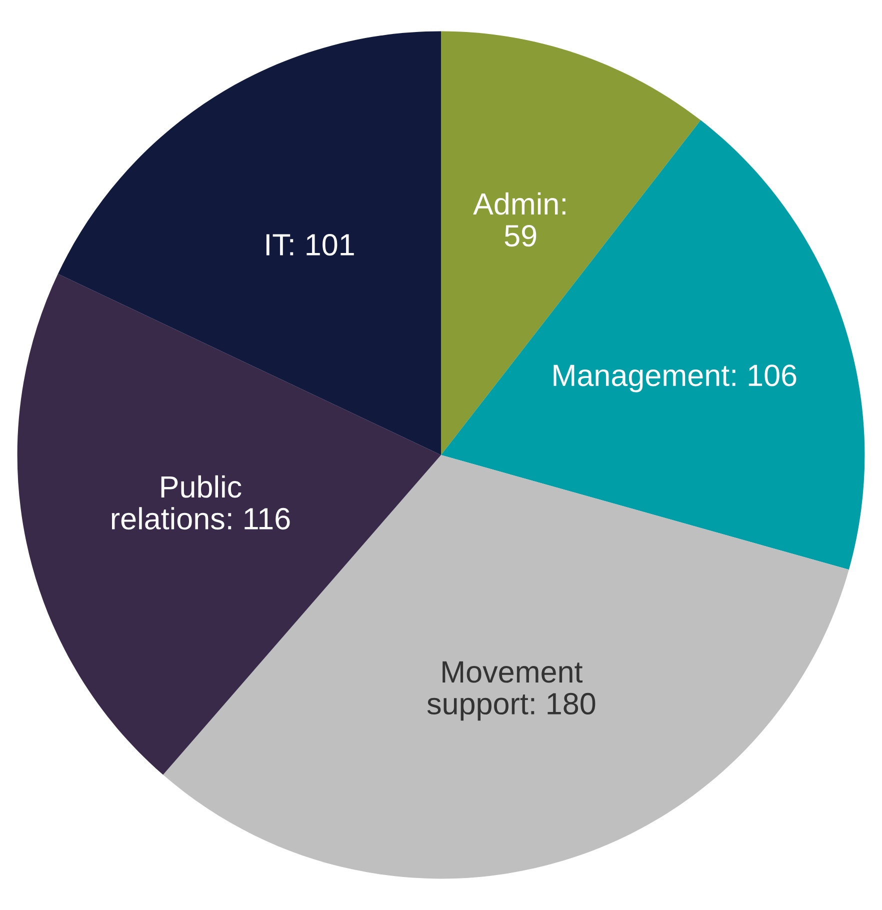  Describe the element at coordinates (511, 691) in the screenshot. I see `slice-label: Movement support: 180` at that location.